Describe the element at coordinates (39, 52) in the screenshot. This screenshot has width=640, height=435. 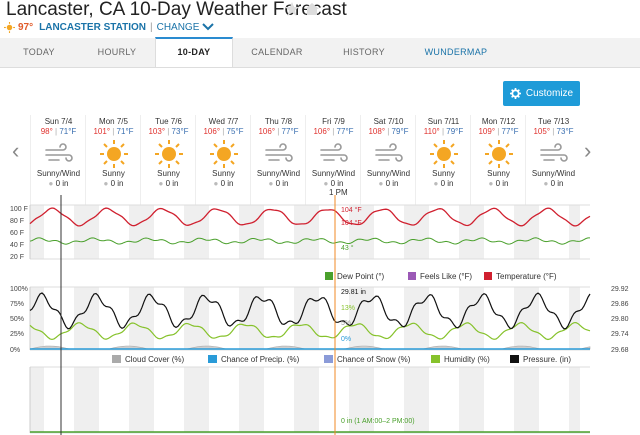
I see `tab-today: TODAY` at that location.